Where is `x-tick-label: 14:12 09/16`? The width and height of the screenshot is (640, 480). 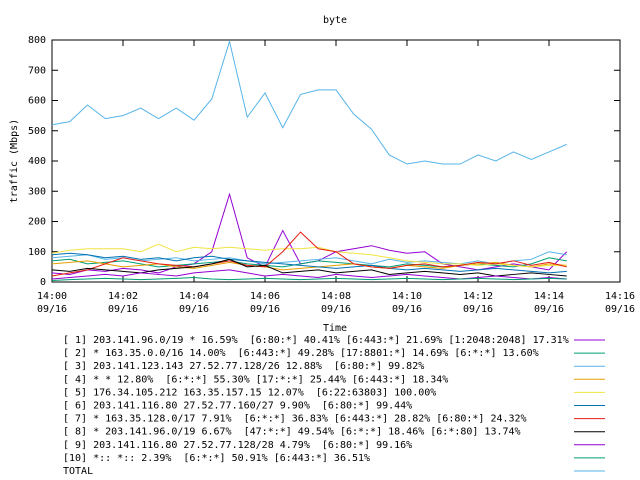
x-tick-label: 14:12 09/16 is located at coordinates (478, 303).